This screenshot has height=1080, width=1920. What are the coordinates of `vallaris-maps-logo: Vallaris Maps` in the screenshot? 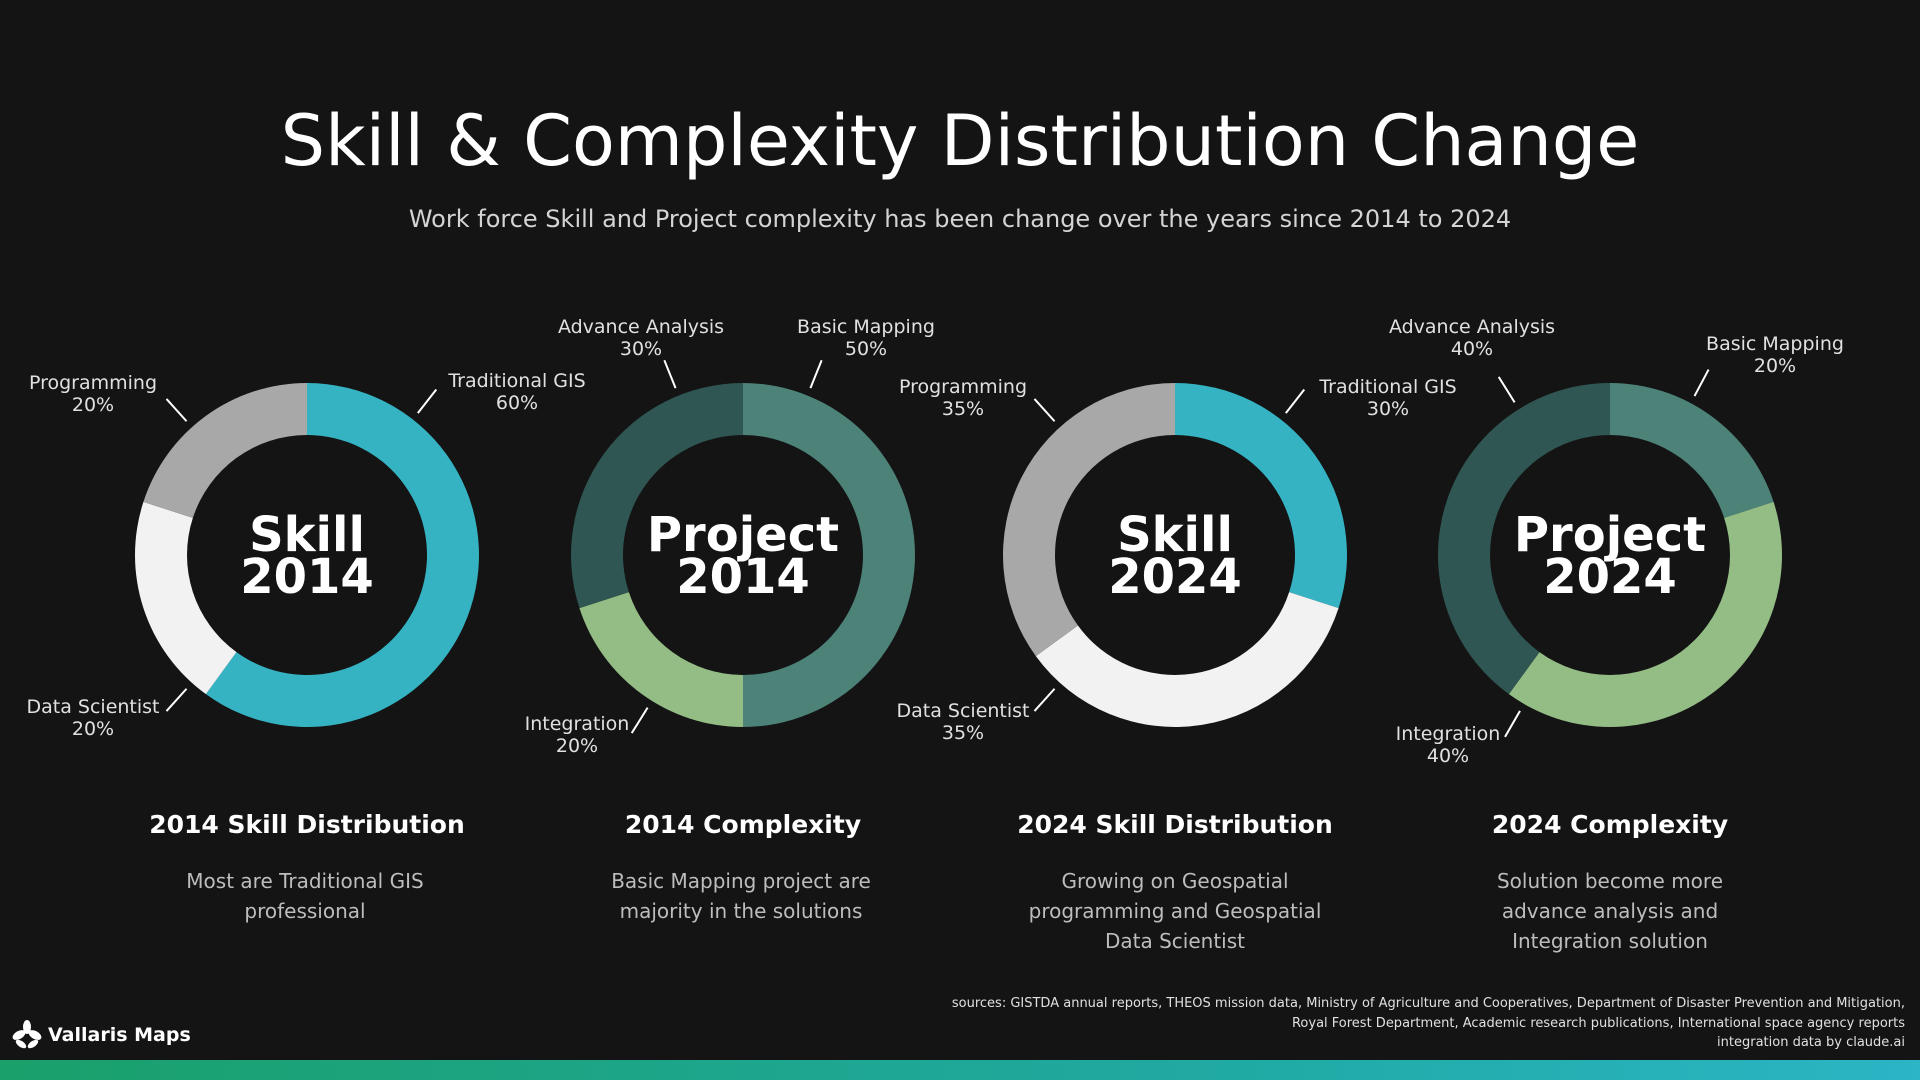 It's located at (101, 1035).